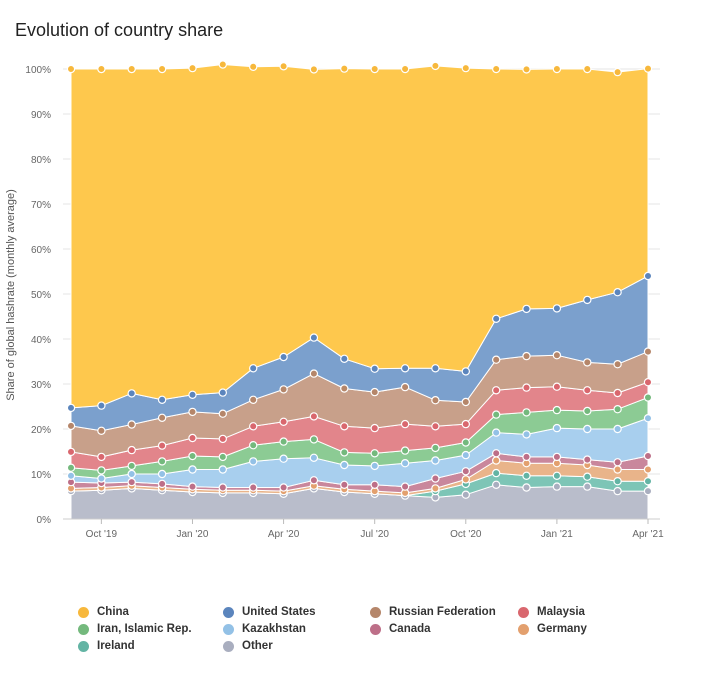 This screenshot has height=680, width=718. Describe the element at coordinates (264, 629) in the screenshot. I see `legend-item-kazakhstan: Kazakhstan` at that location.